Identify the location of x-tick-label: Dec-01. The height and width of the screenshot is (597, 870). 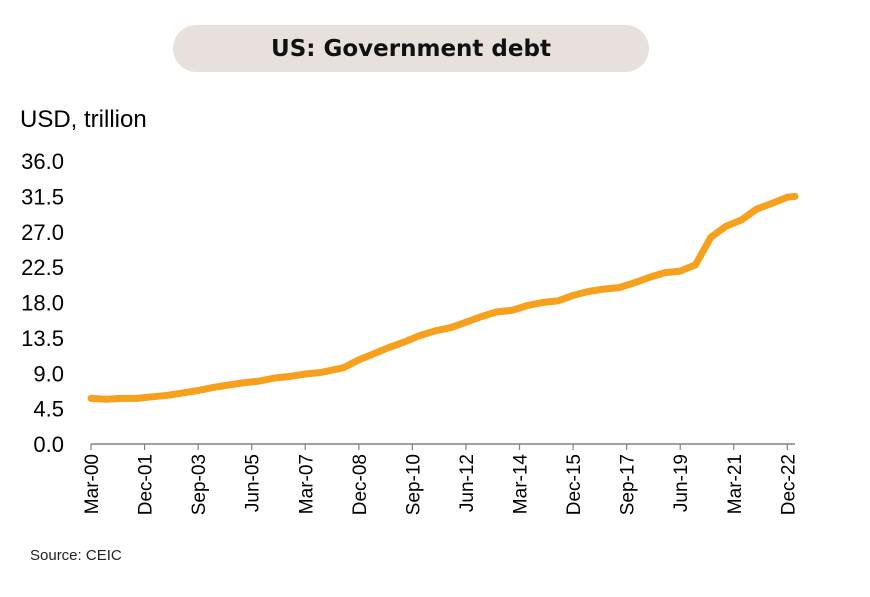
(146, 484).